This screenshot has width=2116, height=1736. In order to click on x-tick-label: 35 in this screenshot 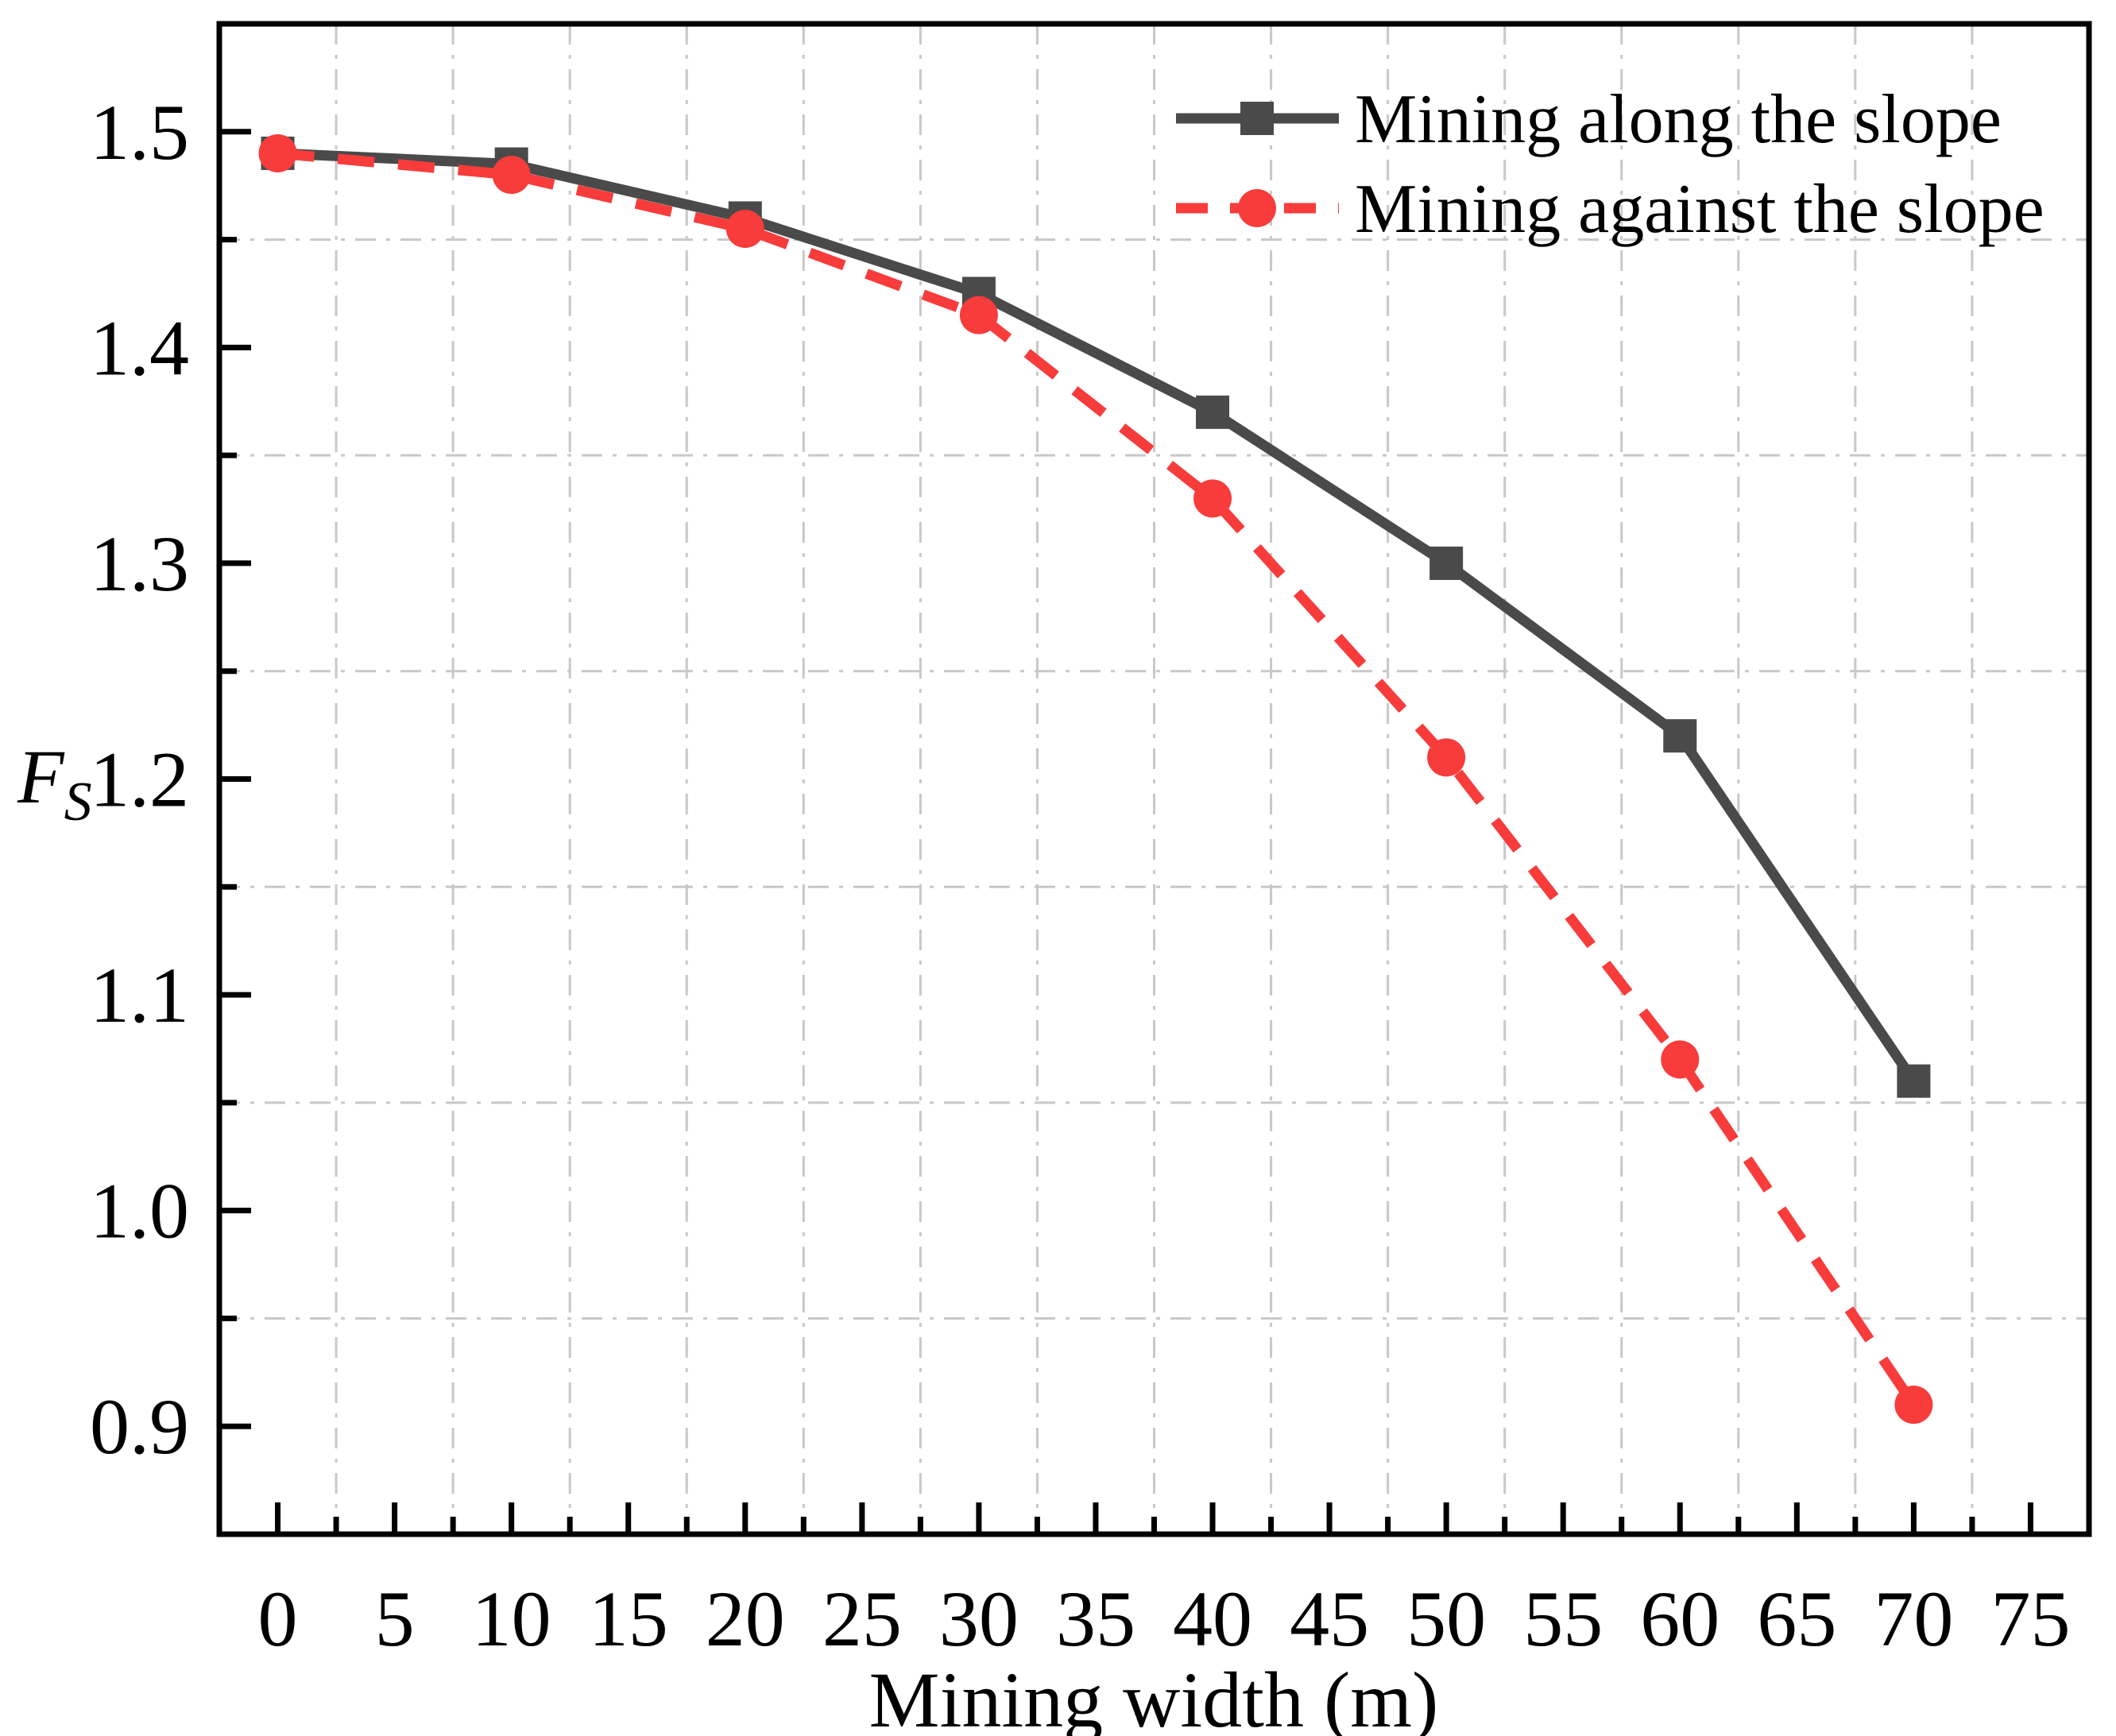, I will do `click(1095, 1619)`.